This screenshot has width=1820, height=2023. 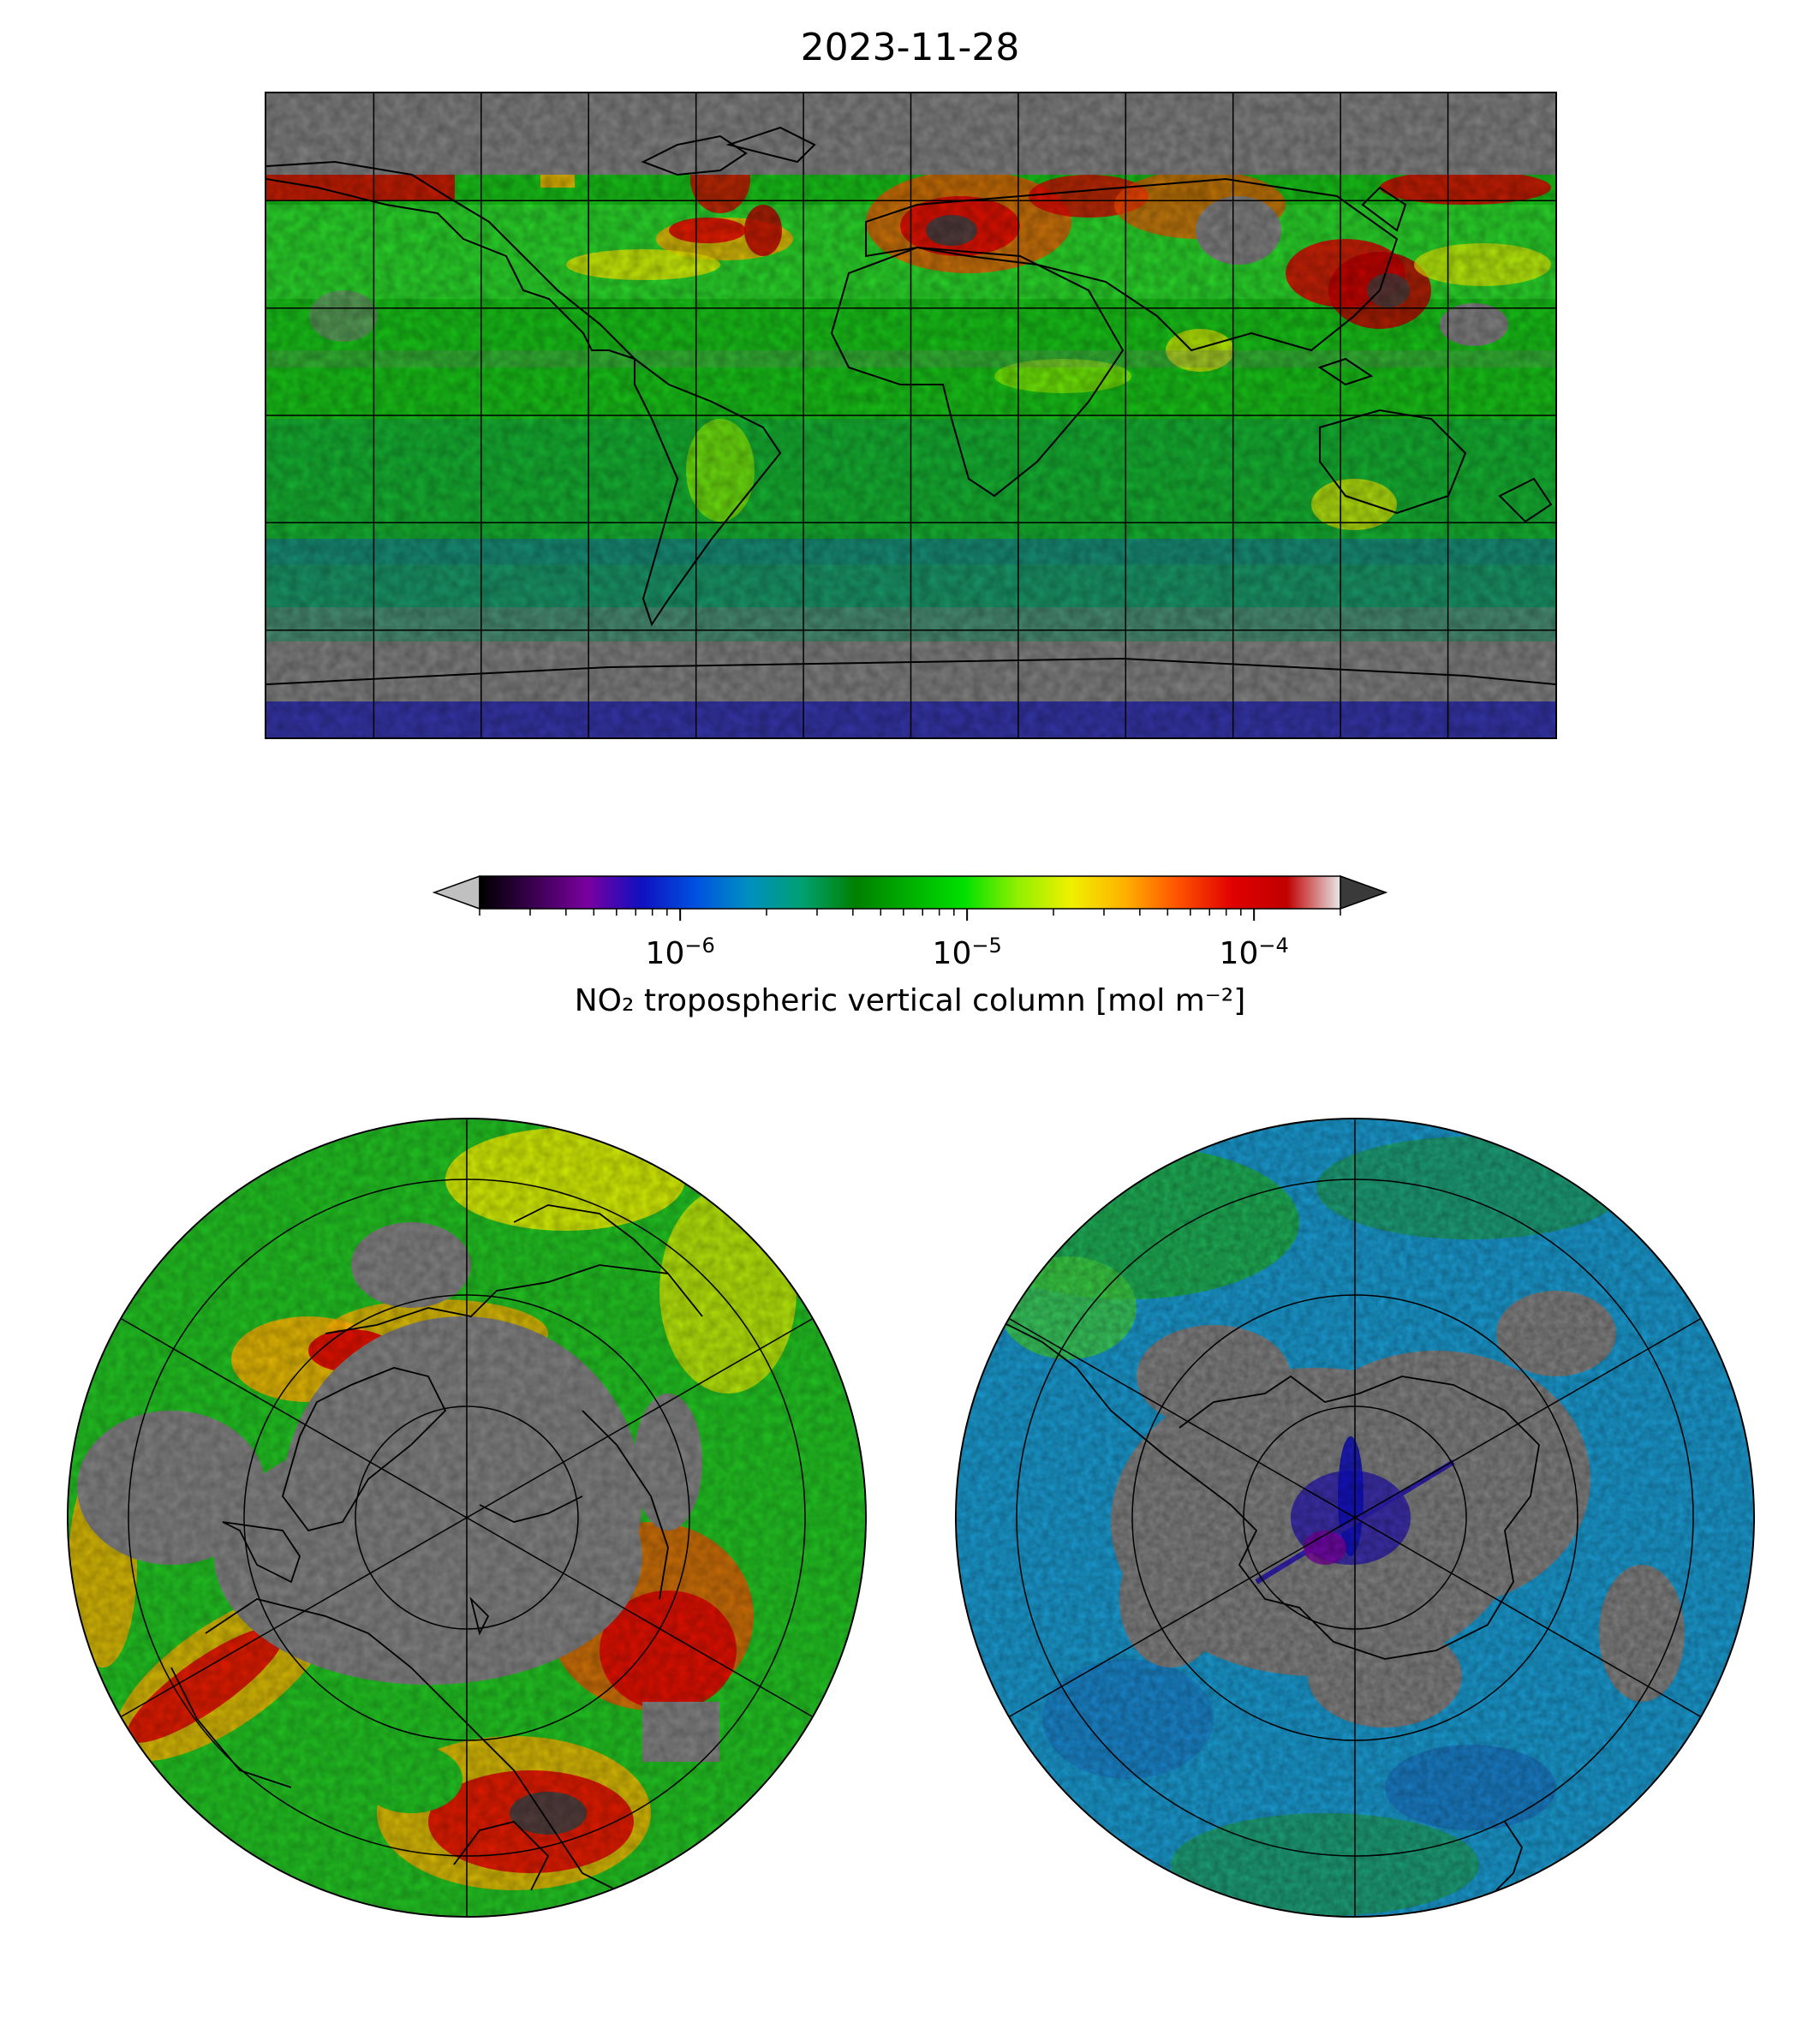 What do you see at coordinates (910, 47) in the screenshot?
I see `figure-title: 2023-11-28` at bounding box center [910, 47].